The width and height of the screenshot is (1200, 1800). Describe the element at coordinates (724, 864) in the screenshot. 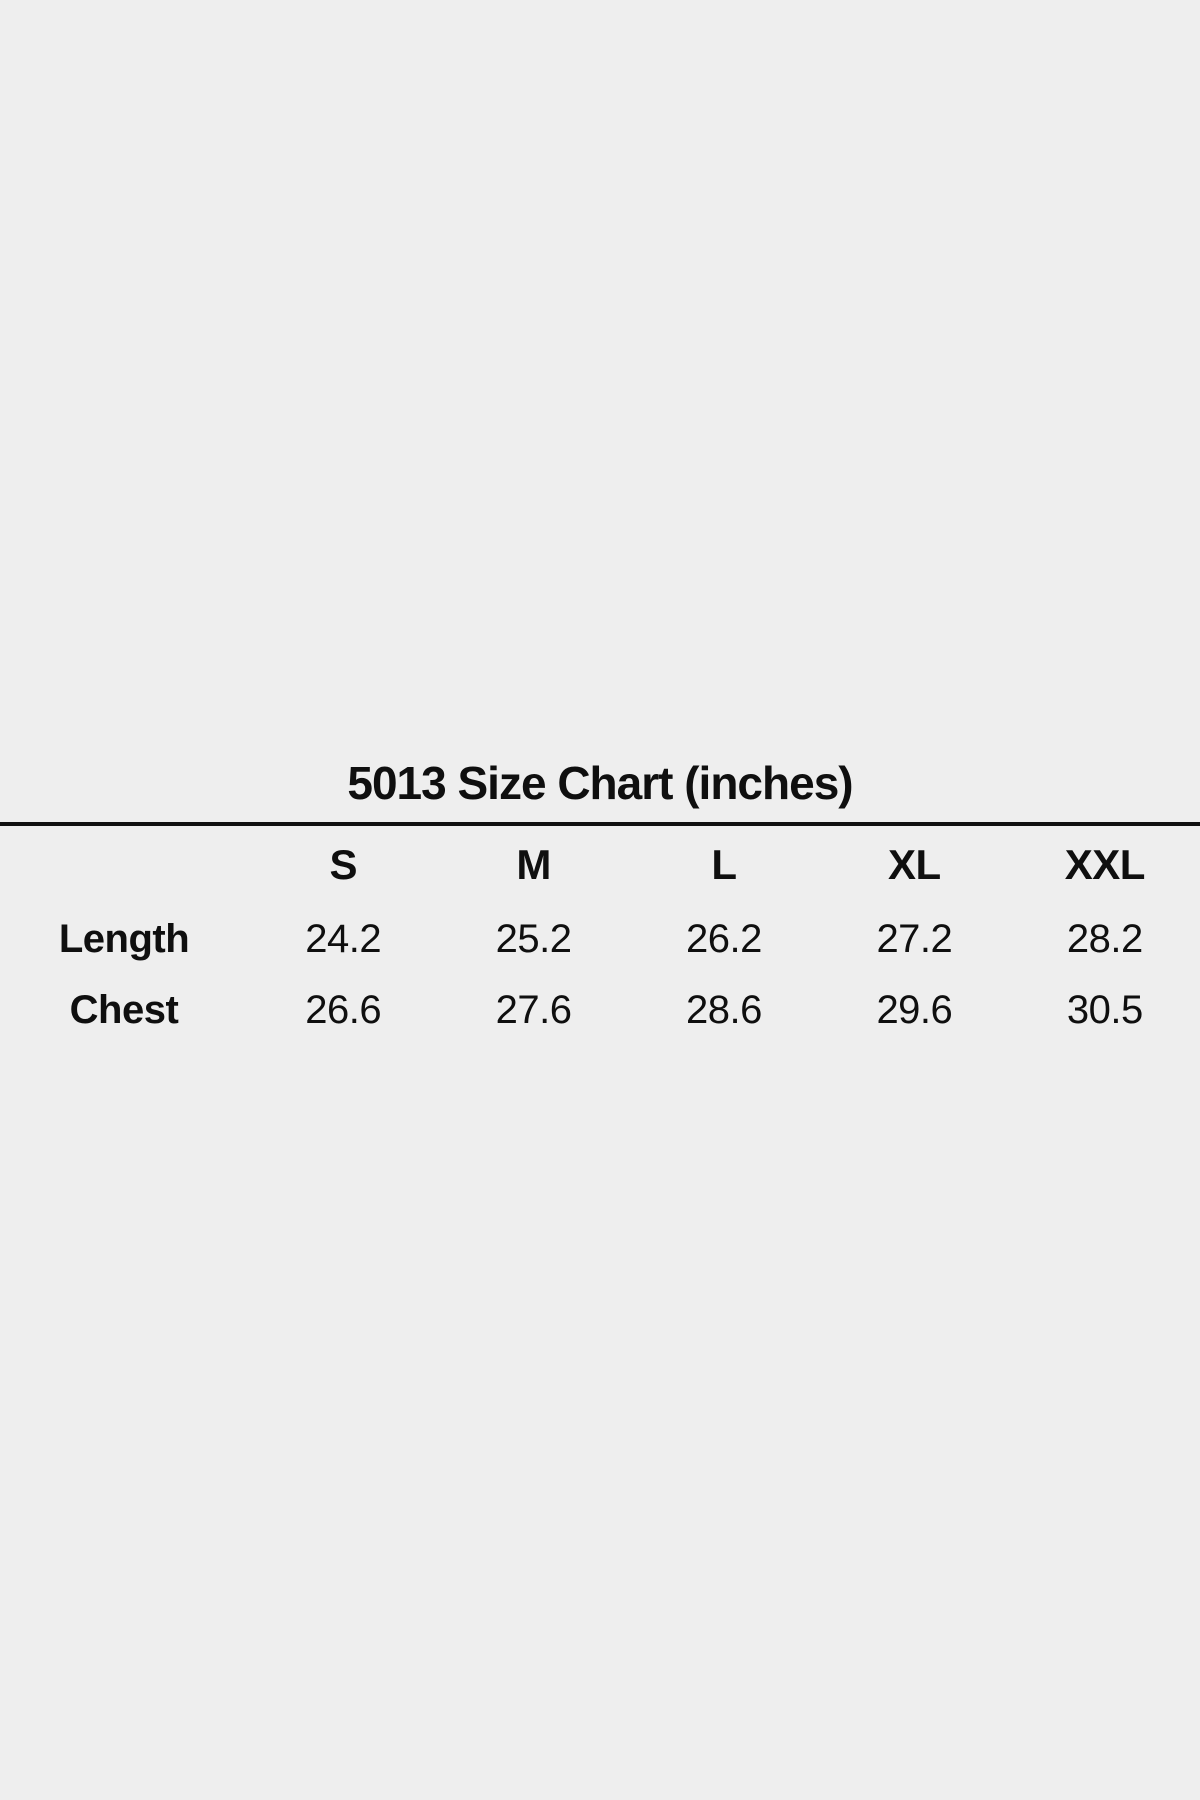

I see `size-column-header-l: L` at that location.